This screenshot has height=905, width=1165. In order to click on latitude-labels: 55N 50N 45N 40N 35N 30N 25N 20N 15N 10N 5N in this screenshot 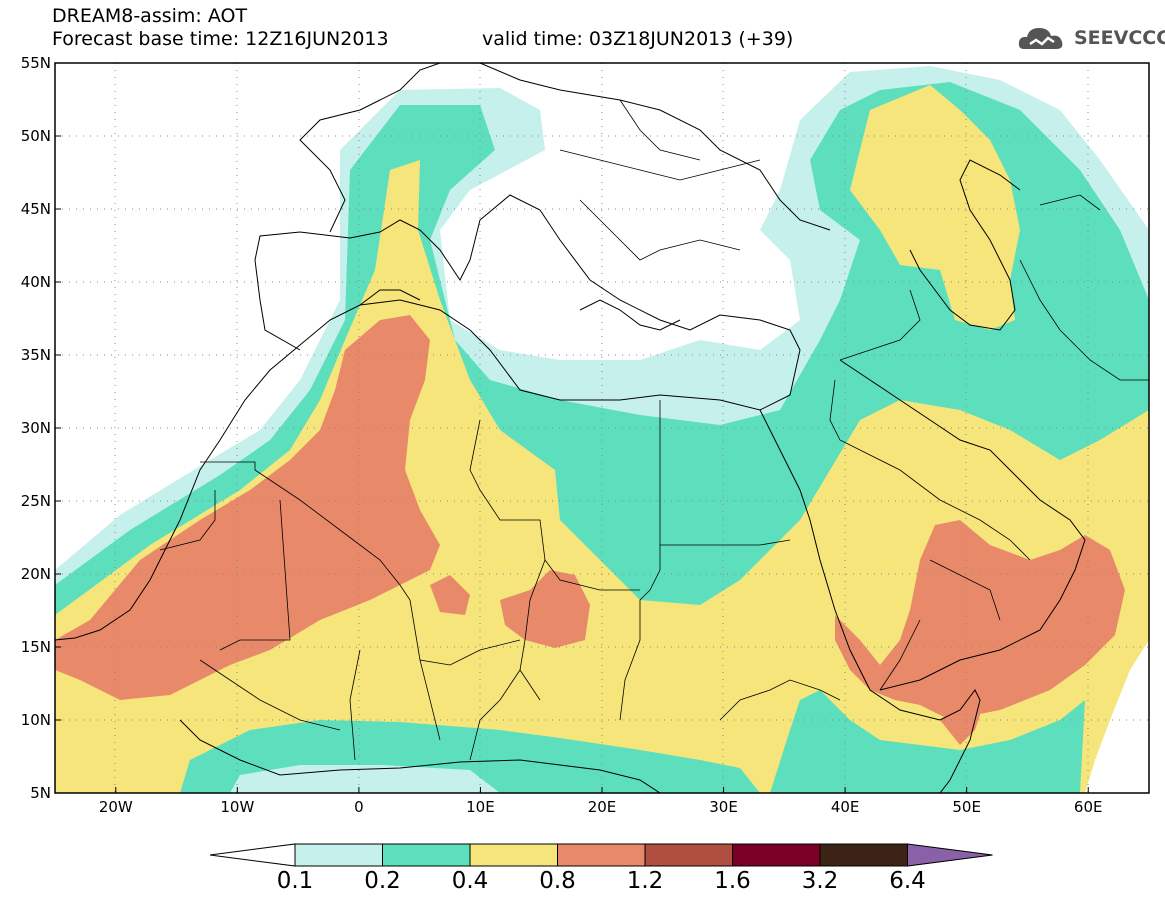, I will do `click(41, 428)`.